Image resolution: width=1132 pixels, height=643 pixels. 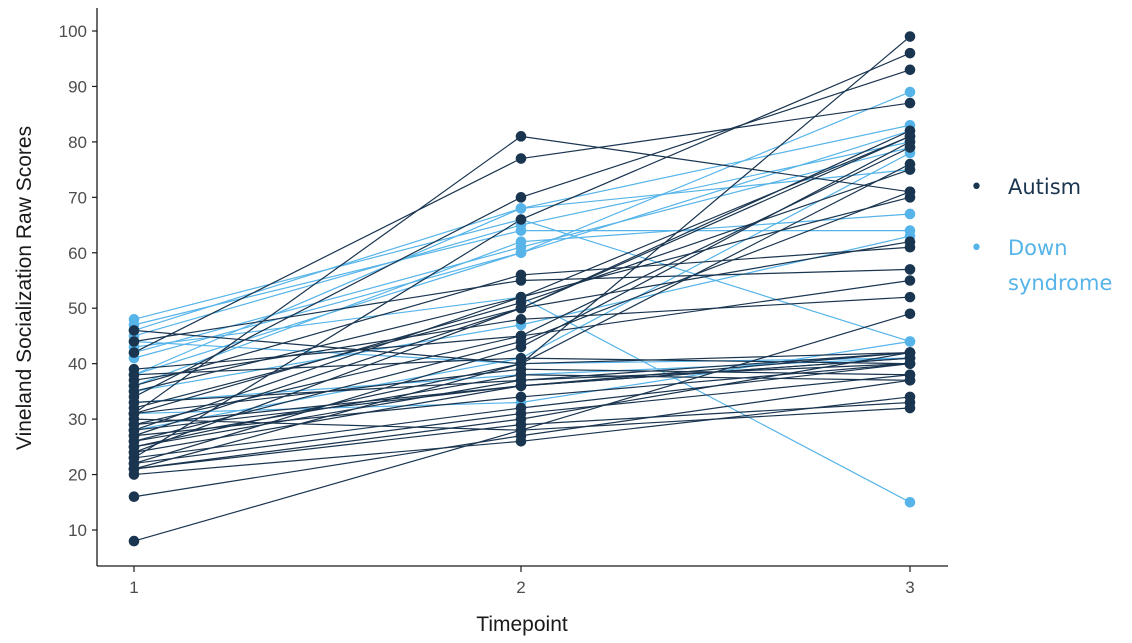 What do you see at coordinates (520, 587) in the screenshot?
I see `x-tick-label: 2` at bounding box center [520, 587].